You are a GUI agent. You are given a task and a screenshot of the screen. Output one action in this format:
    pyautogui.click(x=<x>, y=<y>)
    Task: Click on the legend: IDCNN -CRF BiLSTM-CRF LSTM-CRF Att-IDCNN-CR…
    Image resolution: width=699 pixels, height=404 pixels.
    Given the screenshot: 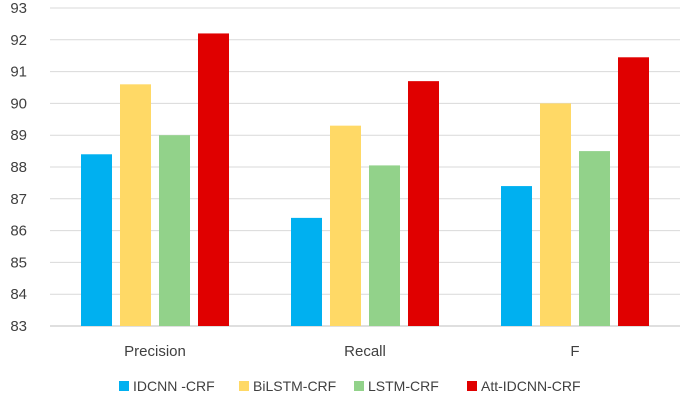 What is the action you would take?
    pyautogui.click(x=350, y=386)
    